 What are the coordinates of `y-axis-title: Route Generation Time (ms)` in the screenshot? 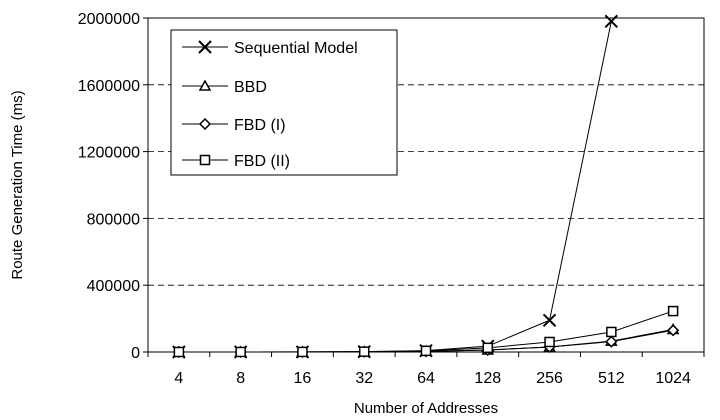 It's located at (17, 184).